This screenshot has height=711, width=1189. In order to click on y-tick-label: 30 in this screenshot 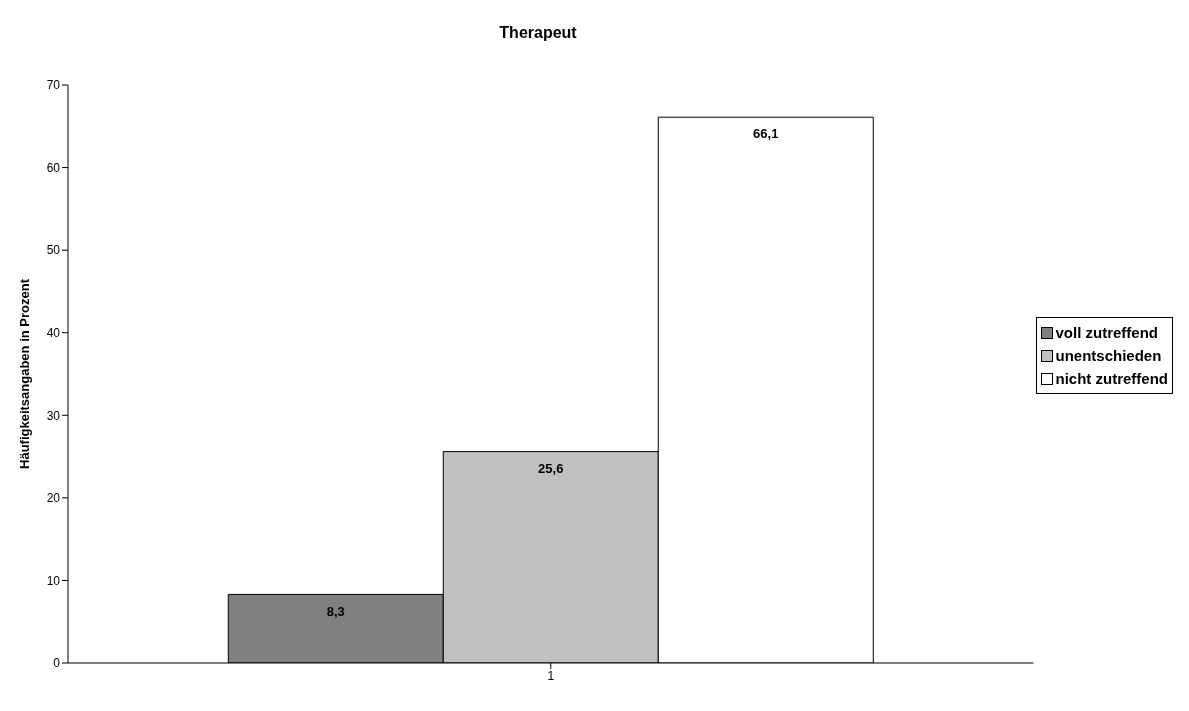, I will do `click(53, 415)`.